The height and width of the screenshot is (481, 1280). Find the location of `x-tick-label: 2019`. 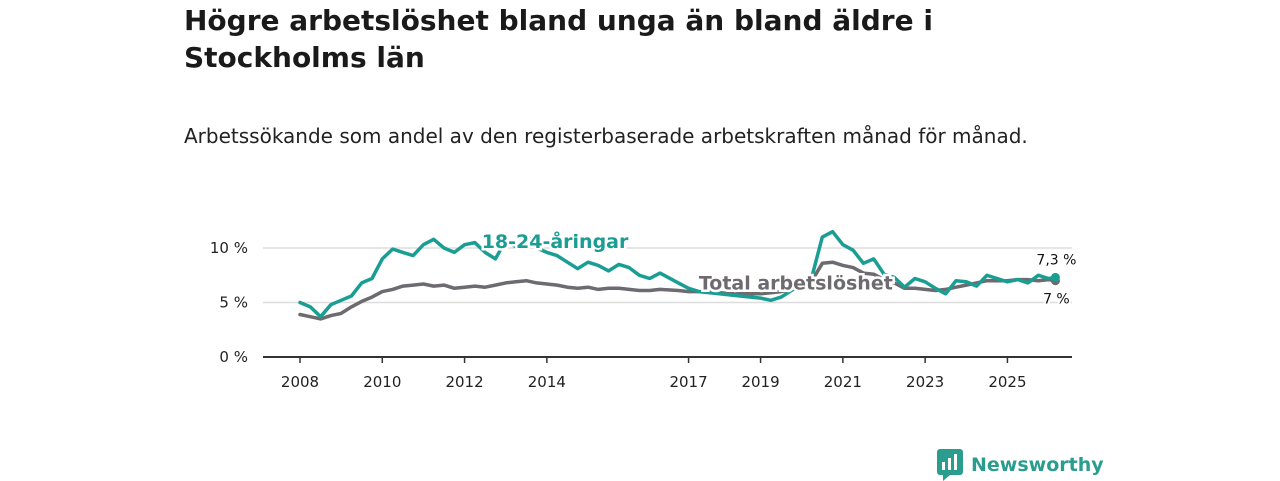

x-tick-label: 2019 is located at coordinates (760, 382).